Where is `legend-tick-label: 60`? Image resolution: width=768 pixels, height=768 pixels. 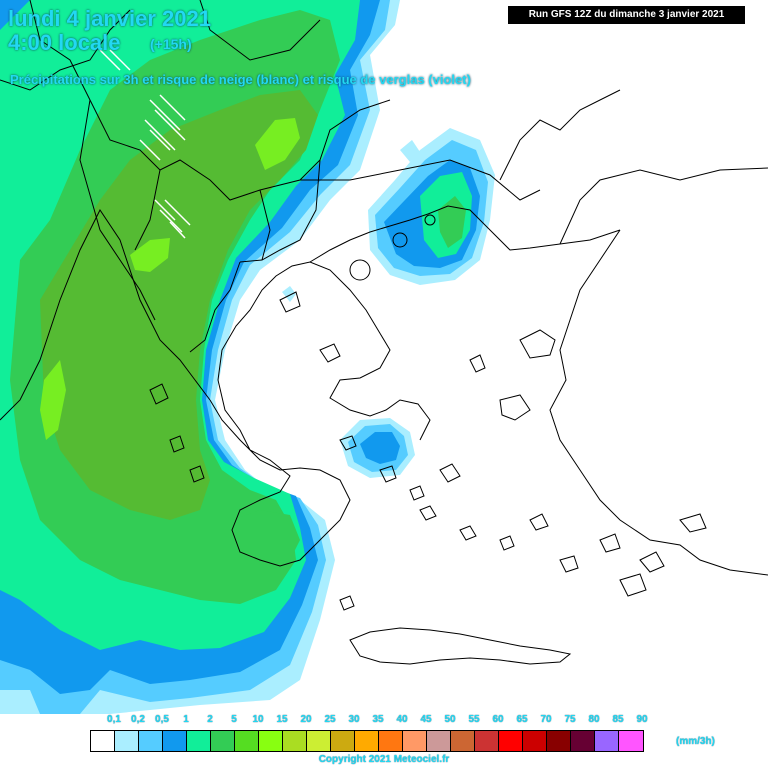 legend-tick-label: 60 is located at coordinates (498, 719).